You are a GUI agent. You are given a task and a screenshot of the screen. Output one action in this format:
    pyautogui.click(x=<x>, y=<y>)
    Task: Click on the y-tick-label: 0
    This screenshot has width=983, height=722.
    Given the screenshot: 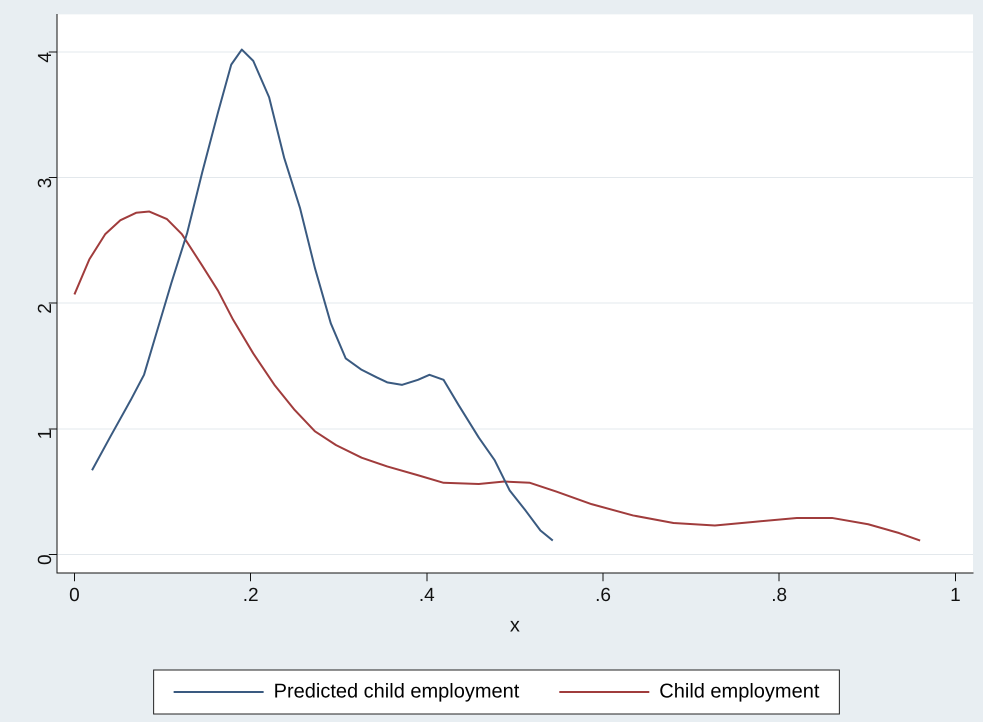 What is the action you would take?
    pyautogui.click(x=45, y=559)
    